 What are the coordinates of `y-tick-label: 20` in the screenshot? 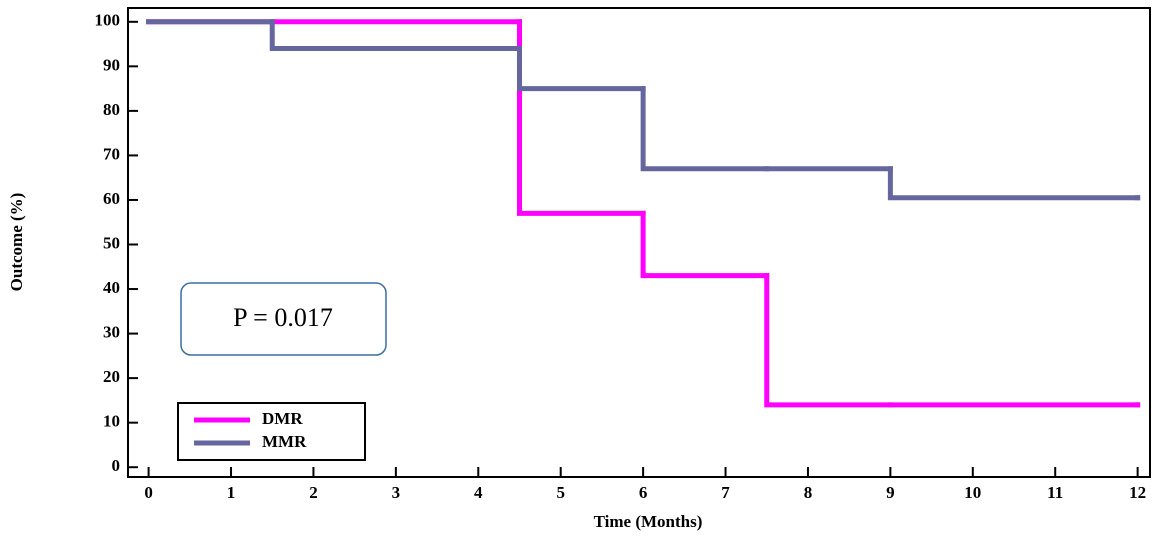 It's located at (111, 376).